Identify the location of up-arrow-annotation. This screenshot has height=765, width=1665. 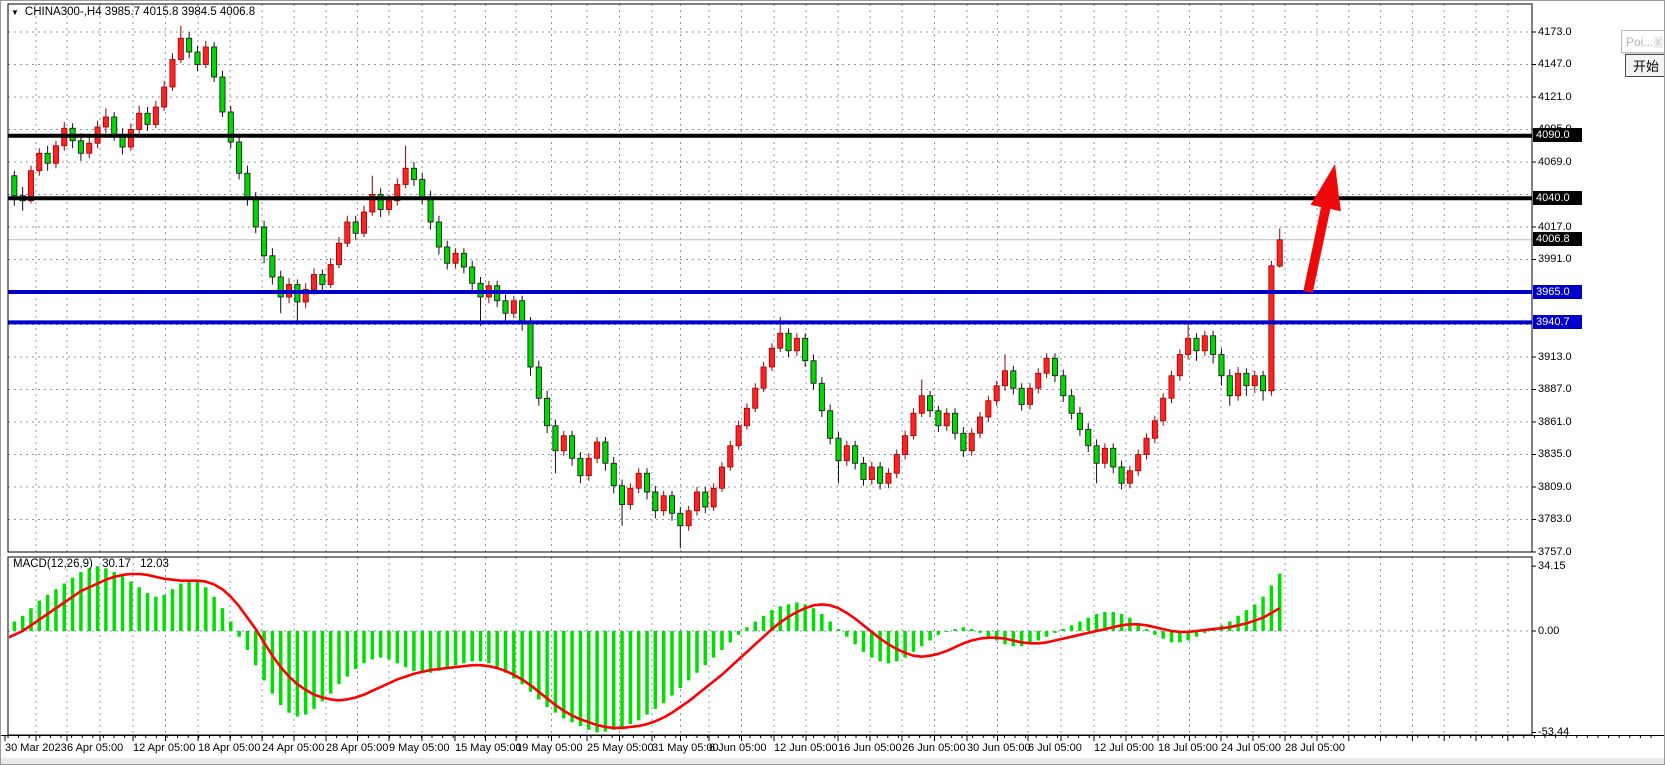
(1322, 228).